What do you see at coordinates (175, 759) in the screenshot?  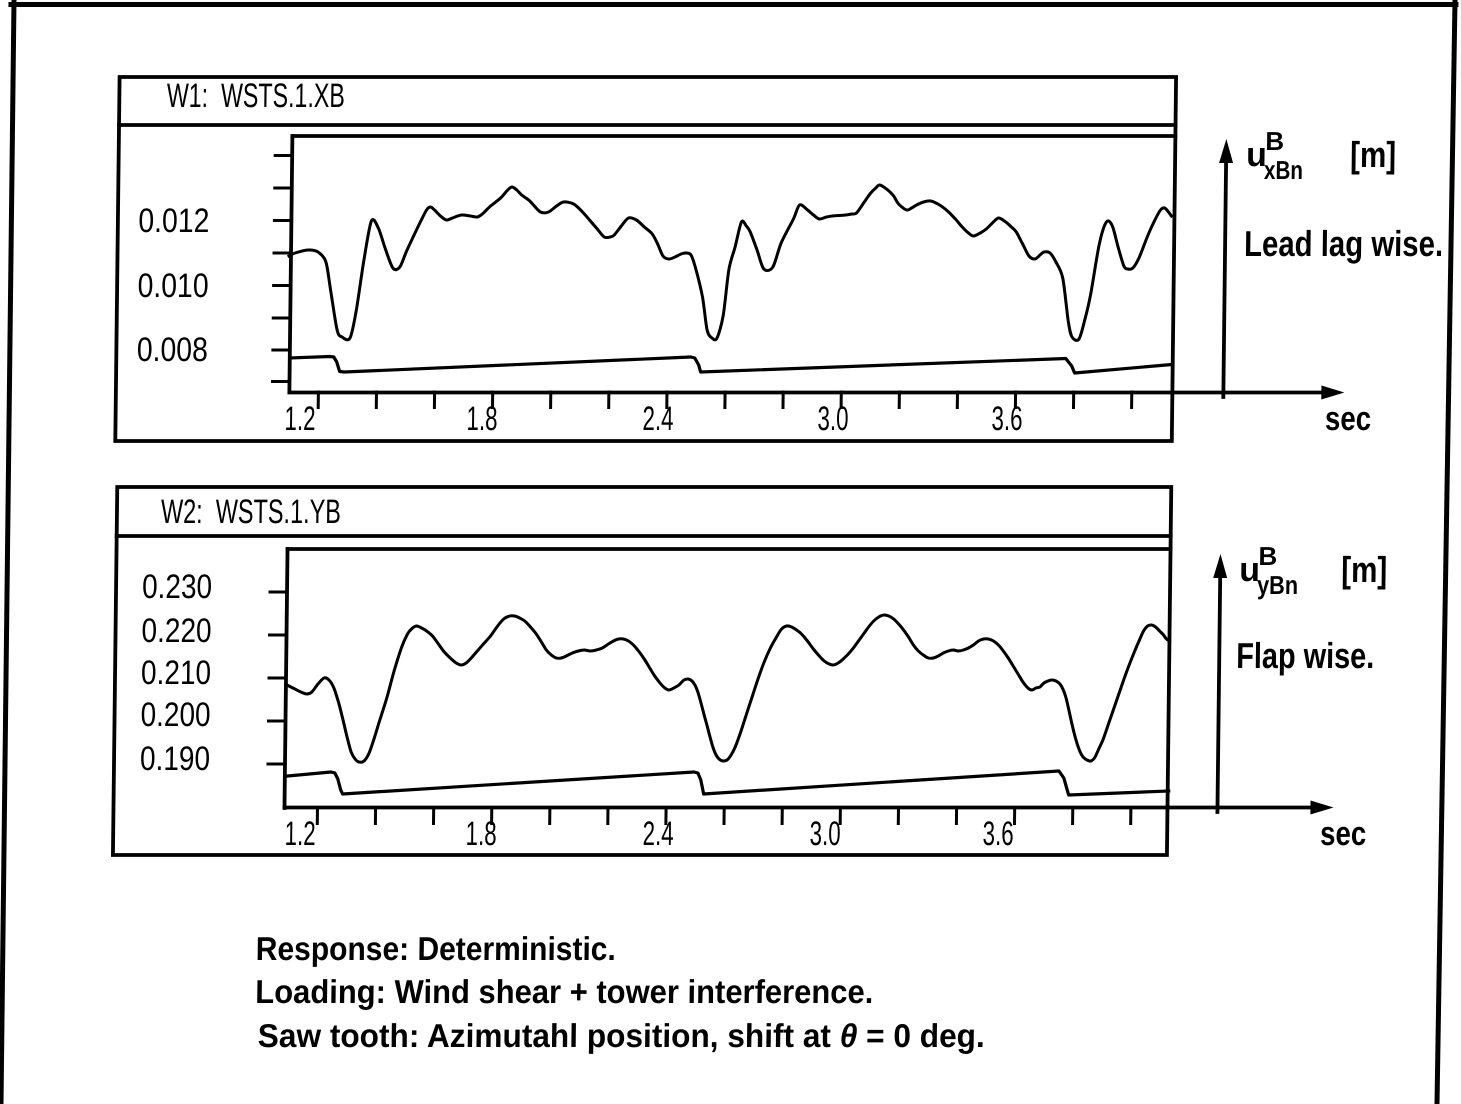 I see `svg-text: 0.190` at bounding box center [175, 759].